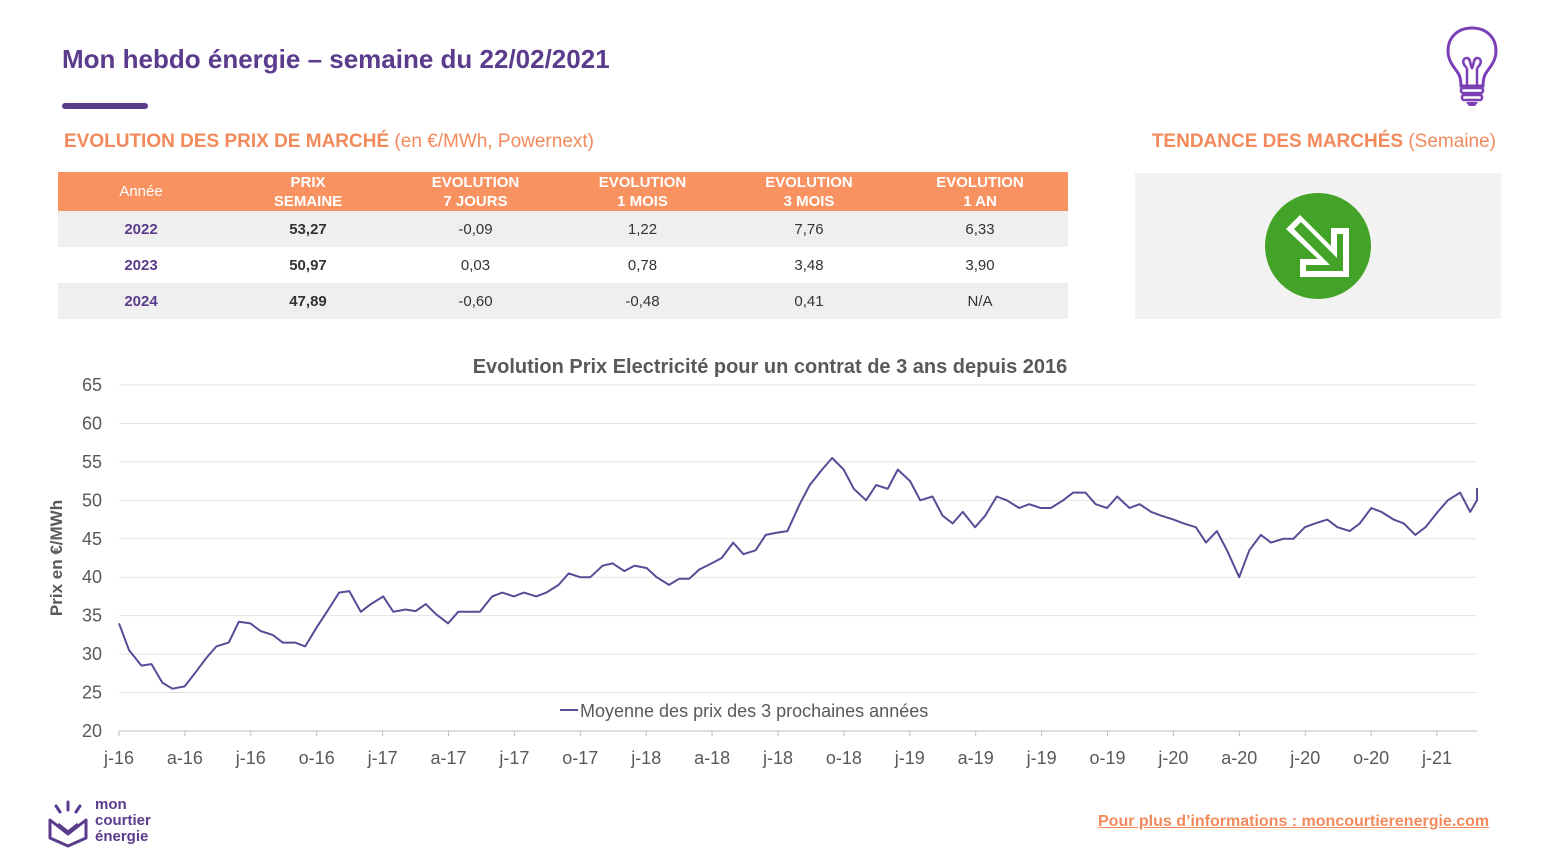 Image resolution: width=1557 pixels, height=857 pixels. Describe the element at coordinates (1449, 141) in the screenshot. I see `trend-heading-light: (Semaine)` at that location.